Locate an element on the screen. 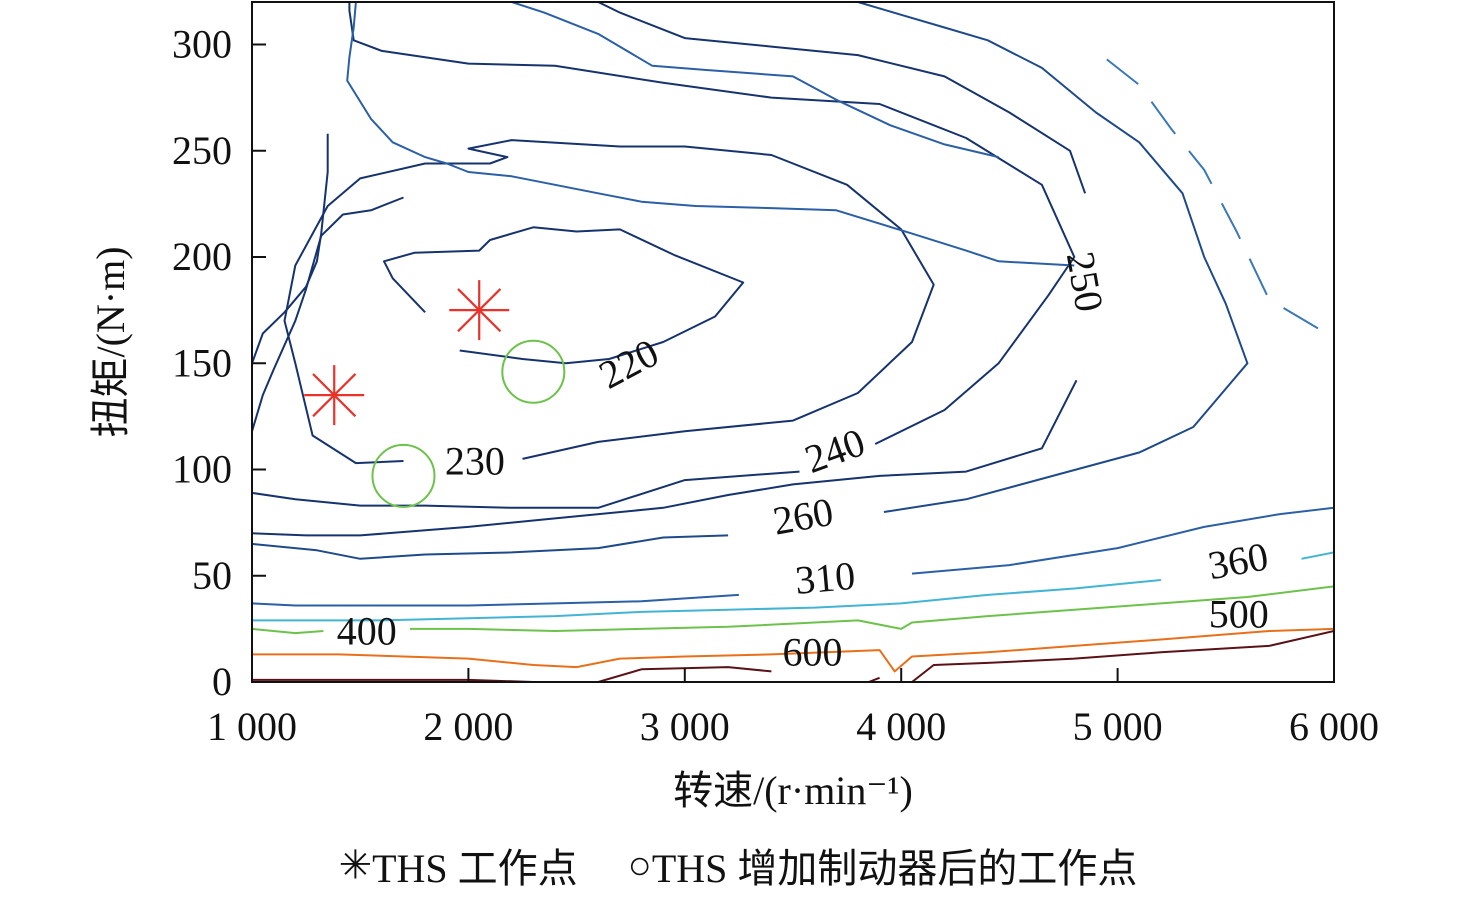  contour-label-230: 230 is located at coordinates (475, 460).